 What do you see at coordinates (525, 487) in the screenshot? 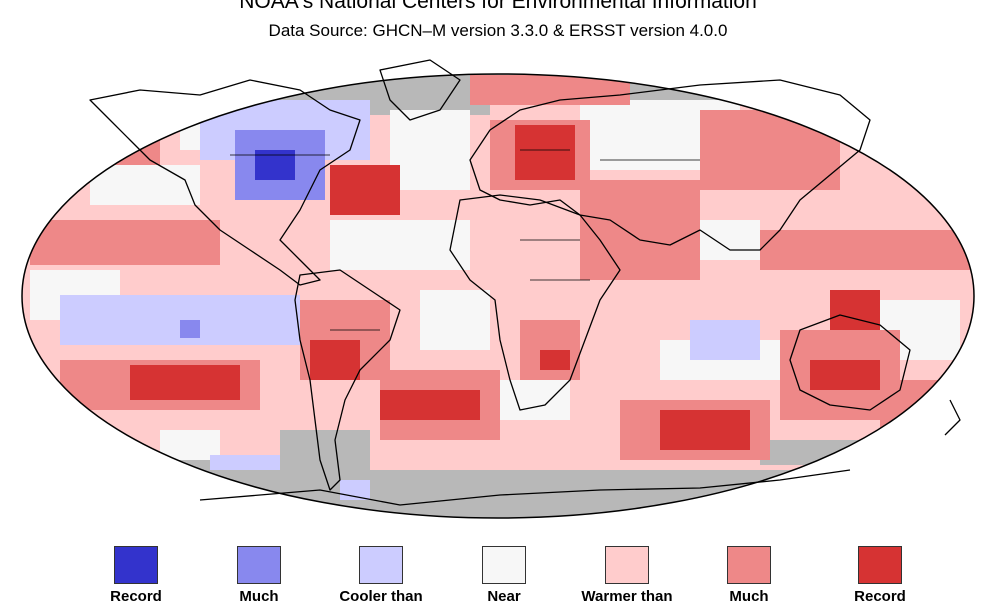
I see `antarctica-coast` at bounding box center [525, 487].